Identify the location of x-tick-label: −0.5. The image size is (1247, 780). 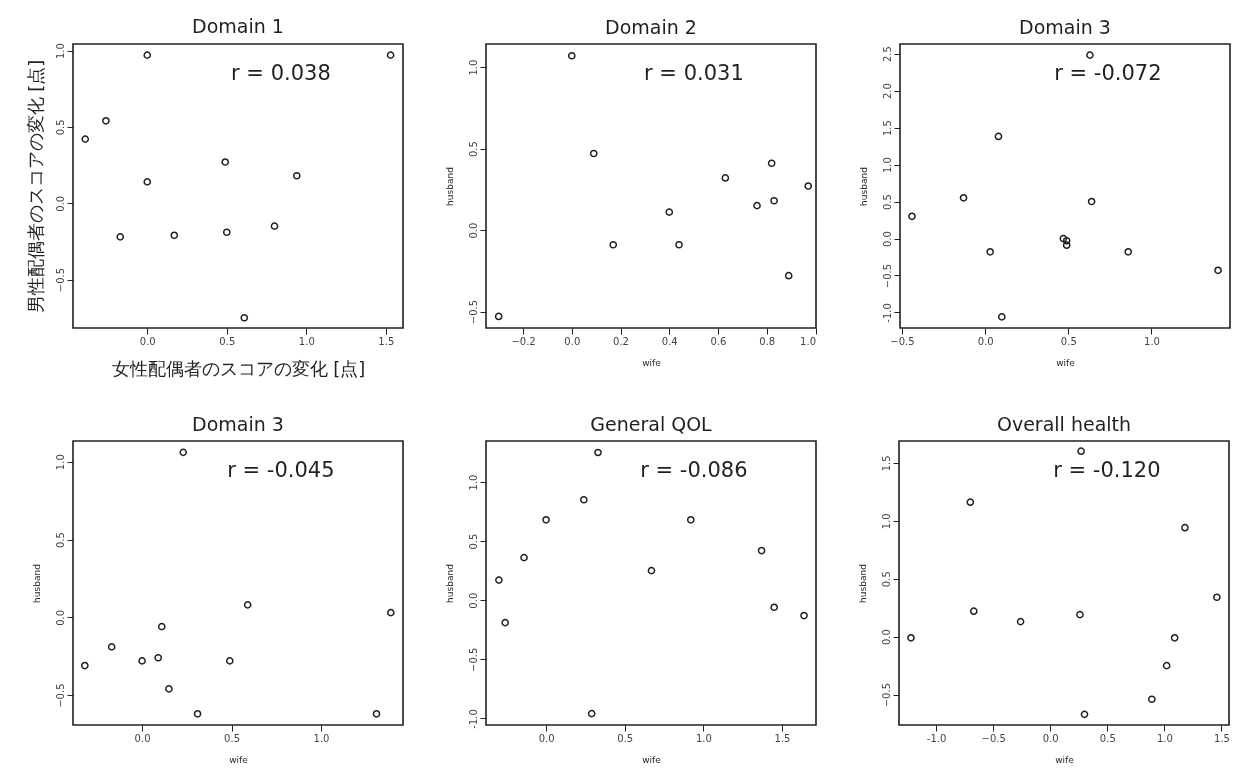
(993, 738).